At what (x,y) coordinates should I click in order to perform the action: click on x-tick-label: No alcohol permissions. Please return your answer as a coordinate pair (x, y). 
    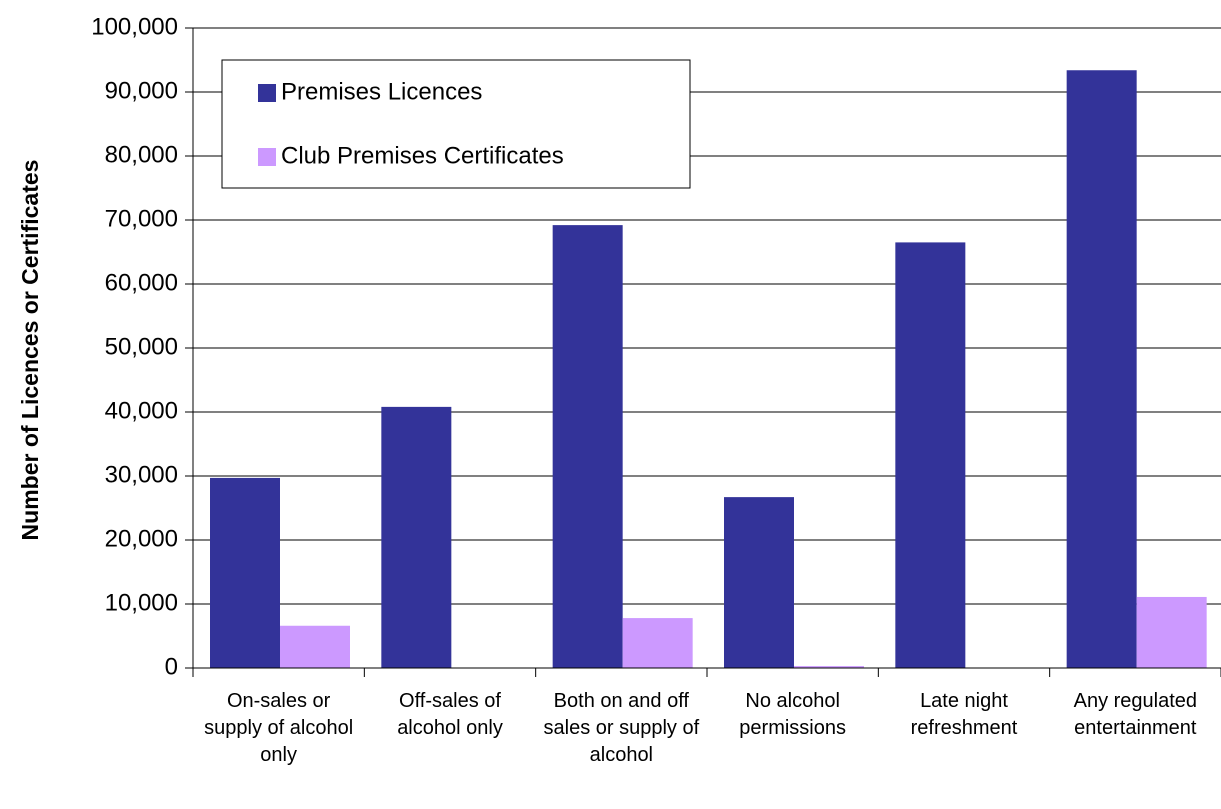
    Looking at the image, I should click on (792, 714).